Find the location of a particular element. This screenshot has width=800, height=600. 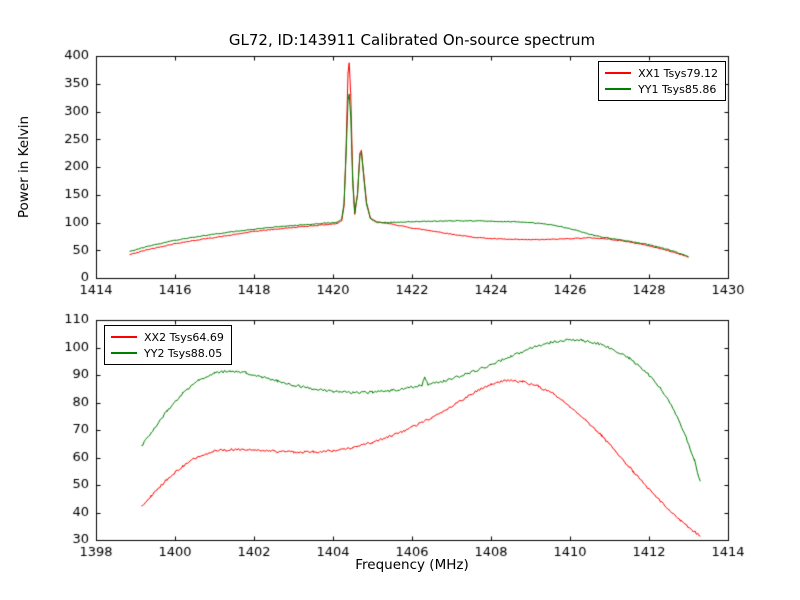

legend-entry-yy1: YY1 Tsys85.86 is located at coordinates (661, 89).